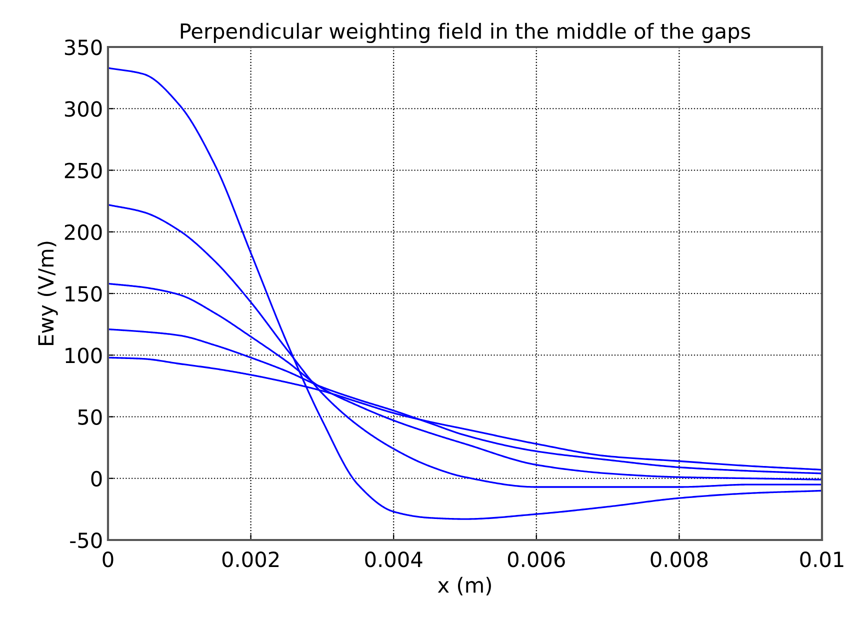 This screenshot has height=618, width=850. What do you see at coordinates (48, 293) in the screenshot?
I see `y-axis-title: Ewy (V/m)` at bounding box center [48, 293].